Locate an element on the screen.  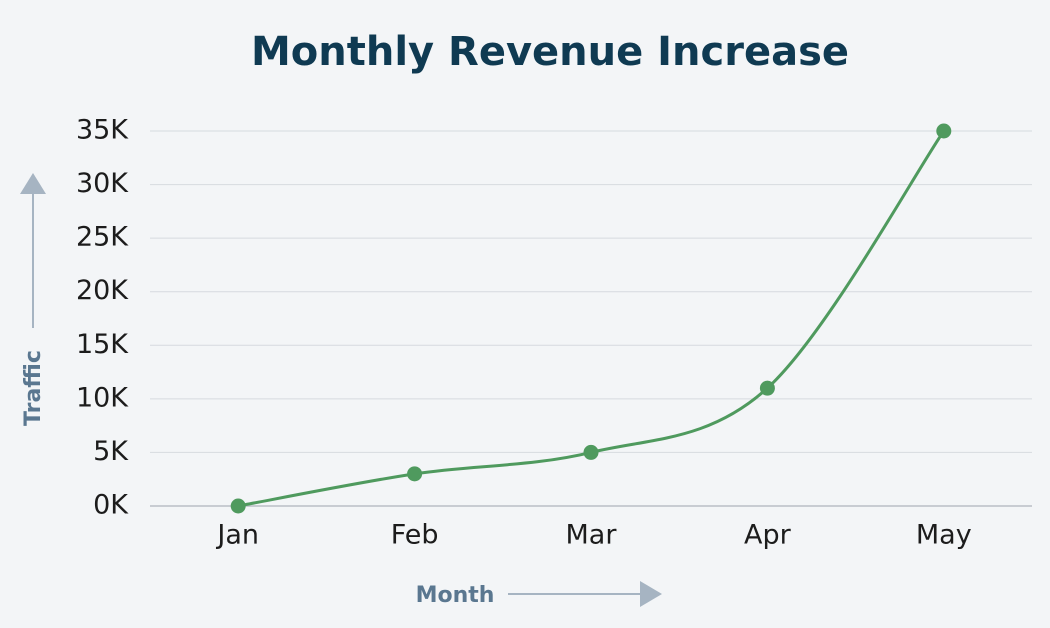
x-tick-label: Apr is located at coordinates (768, 535).